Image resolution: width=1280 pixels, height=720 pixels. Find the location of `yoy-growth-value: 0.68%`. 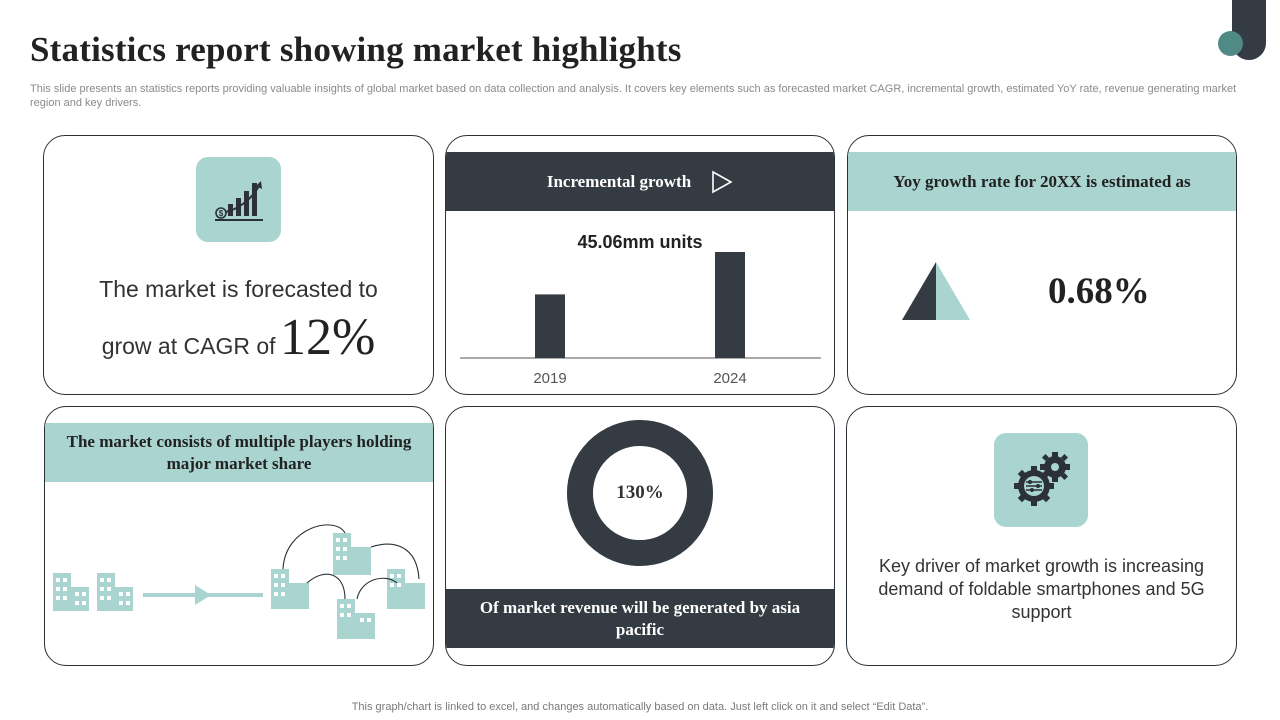

yoy-growth-value: 0.68% is located at coordinates (1099, 291).